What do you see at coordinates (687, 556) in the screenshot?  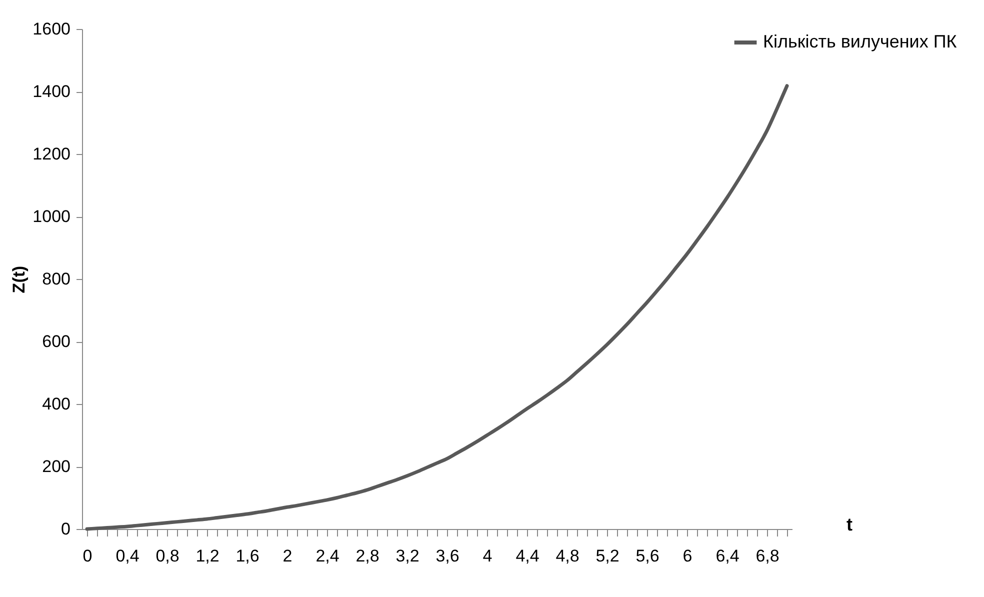 I see `x-tick-label: 6` at bounding box center [687, 556].